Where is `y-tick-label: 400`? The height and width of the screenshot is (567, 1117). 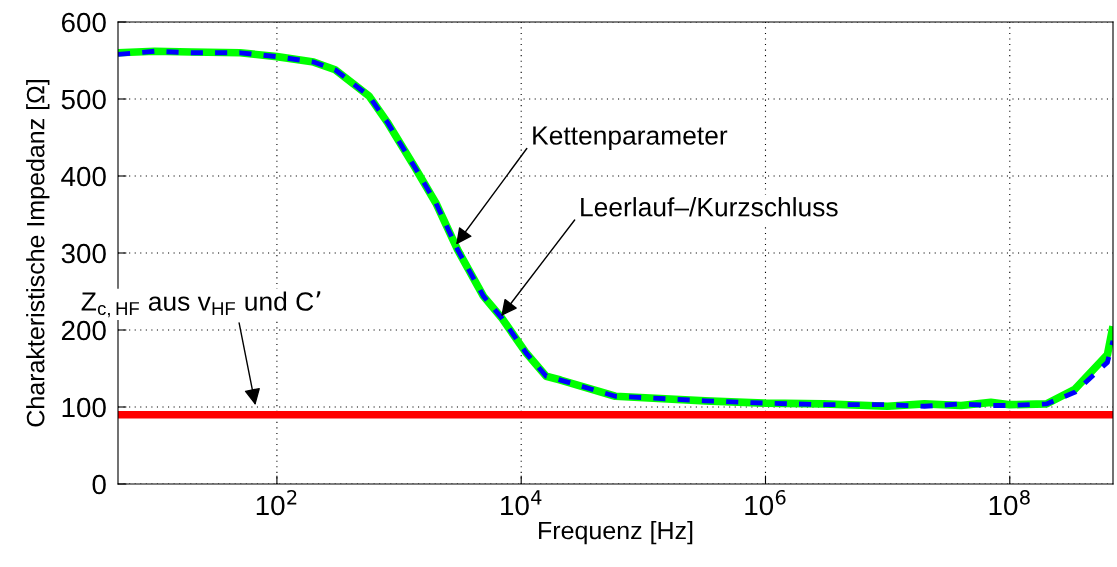 y-tick-label: 400 is located at coordinates (83, 176).